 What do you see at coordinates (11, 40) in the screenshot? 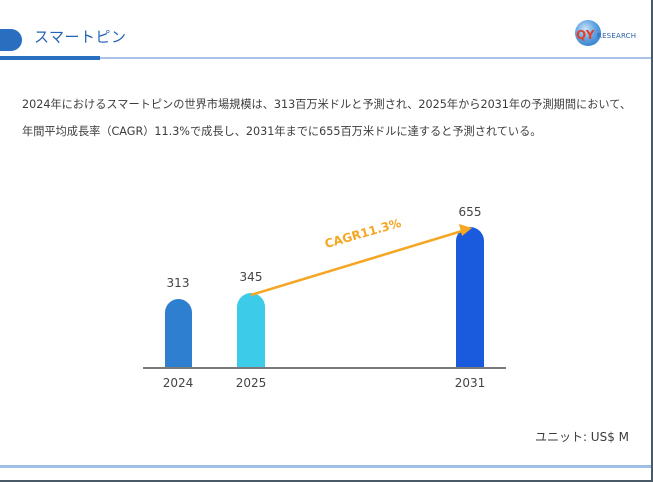
I see `title-tab-marker` at bounding box center [11, 40].